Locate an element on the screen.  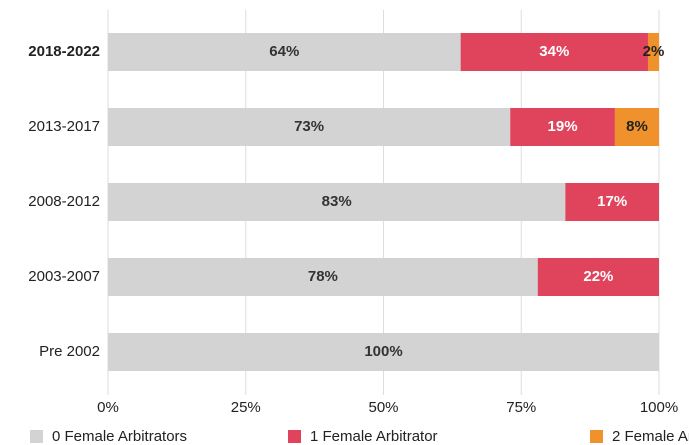
x-tick-label: 50% is located at coordinates (383, 407).